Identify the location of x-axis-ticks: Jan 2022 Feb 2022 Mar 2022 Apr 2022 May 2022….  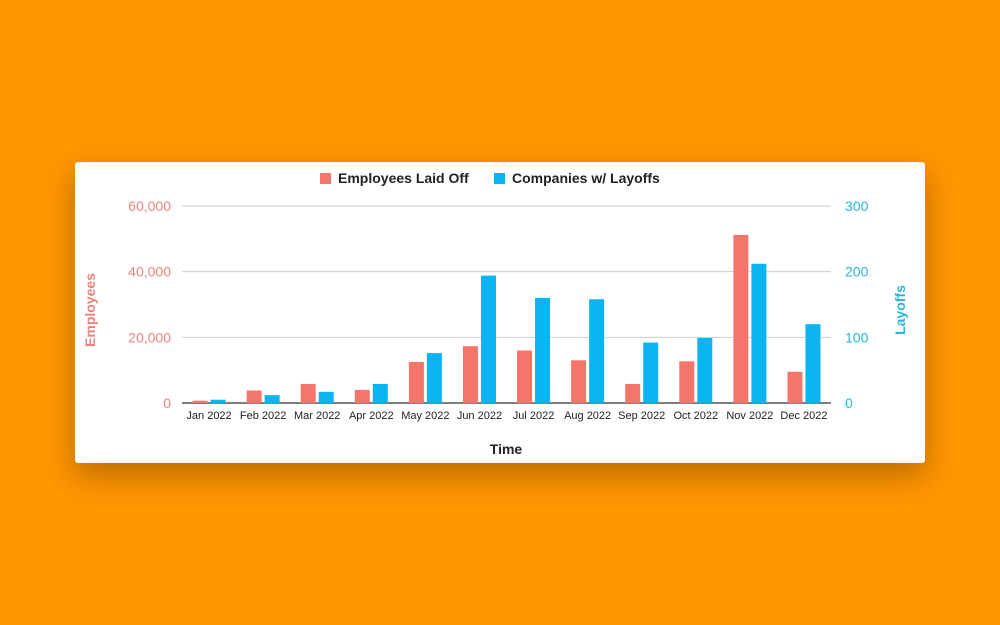
(506, 416).